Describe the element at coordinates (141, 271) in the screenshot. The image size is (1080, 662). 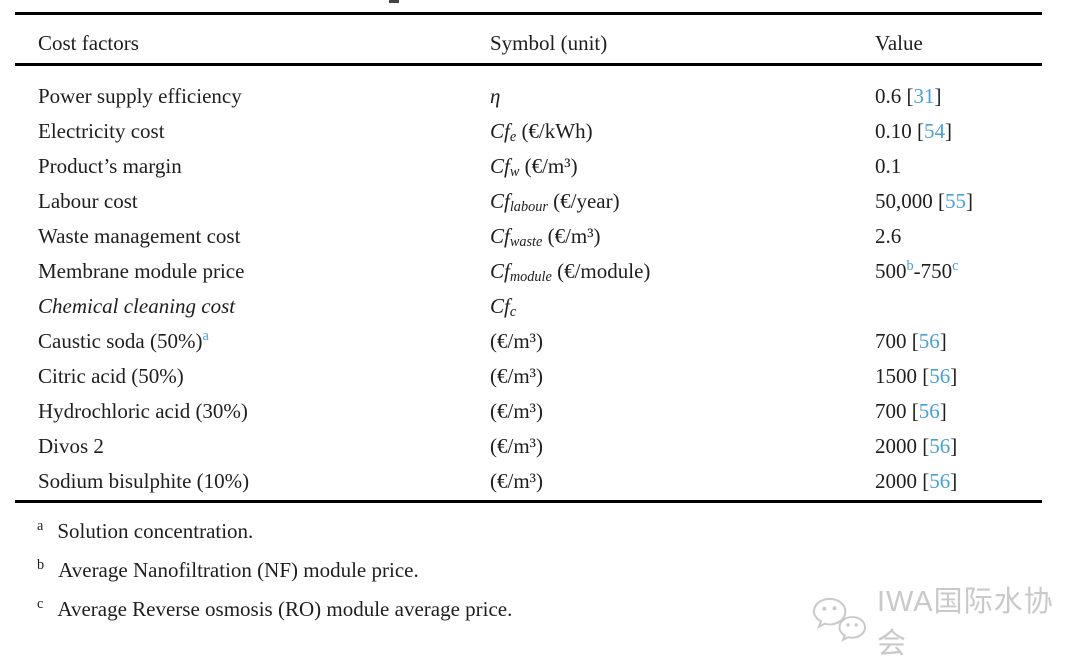
I see `factor-cell: Membrane module price` at that location.